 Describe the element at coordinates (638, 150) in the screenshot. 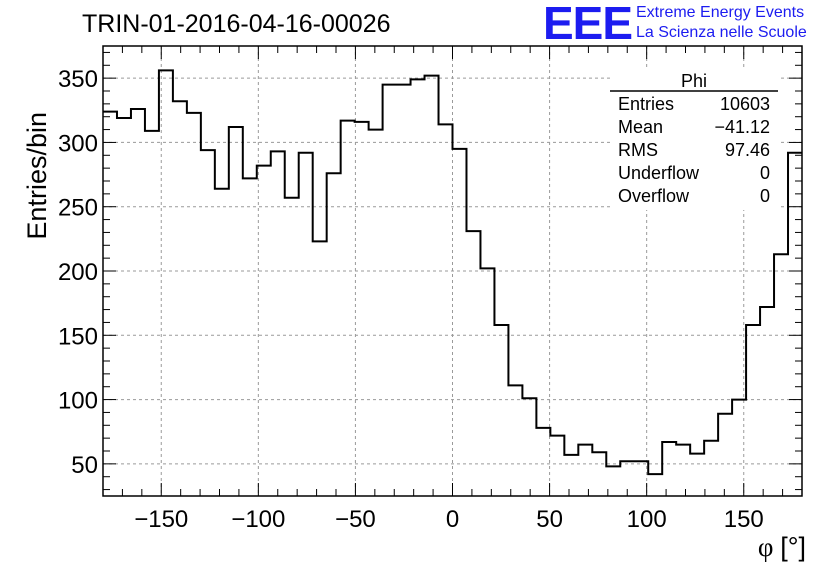

I see `stats-label: RMS` at that location.